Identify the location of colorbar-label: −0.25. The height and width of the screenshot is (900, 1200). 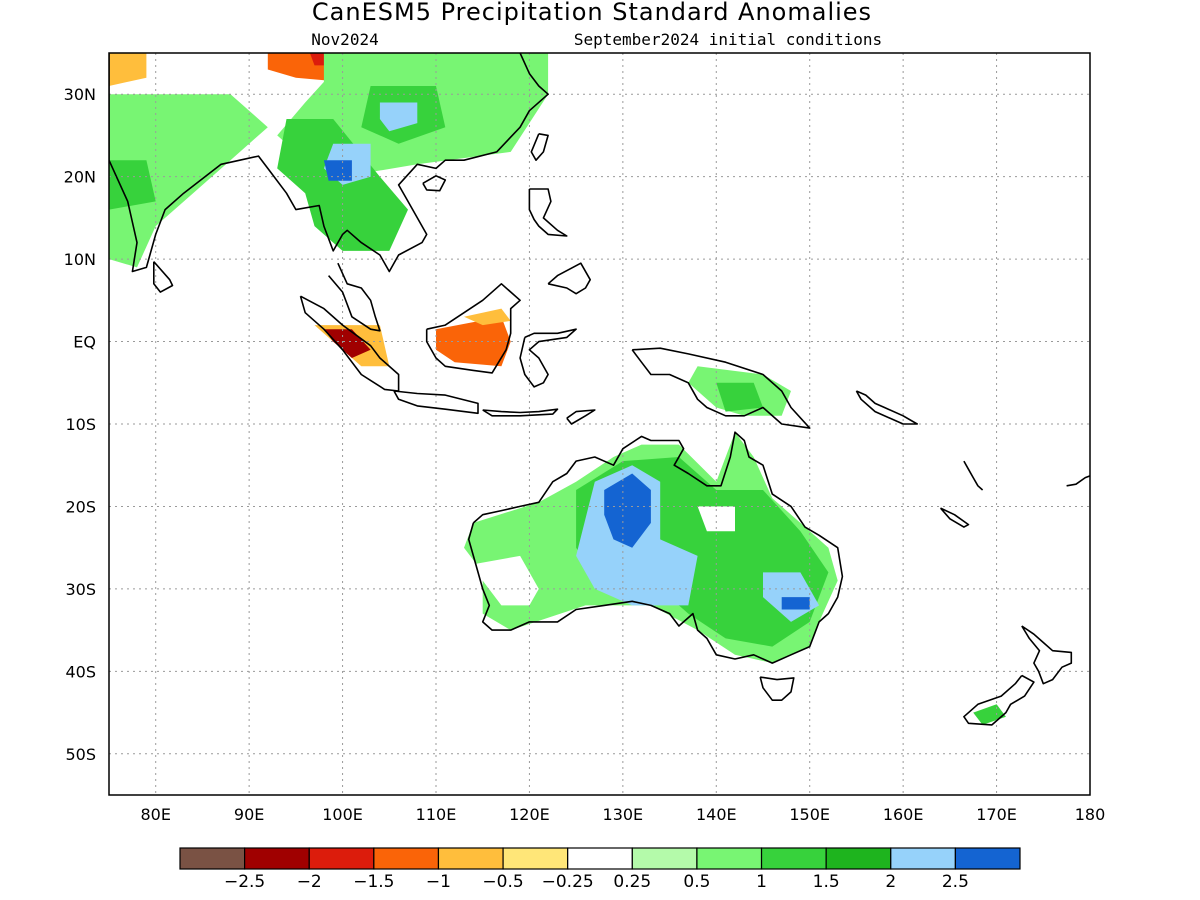
(568, 882).